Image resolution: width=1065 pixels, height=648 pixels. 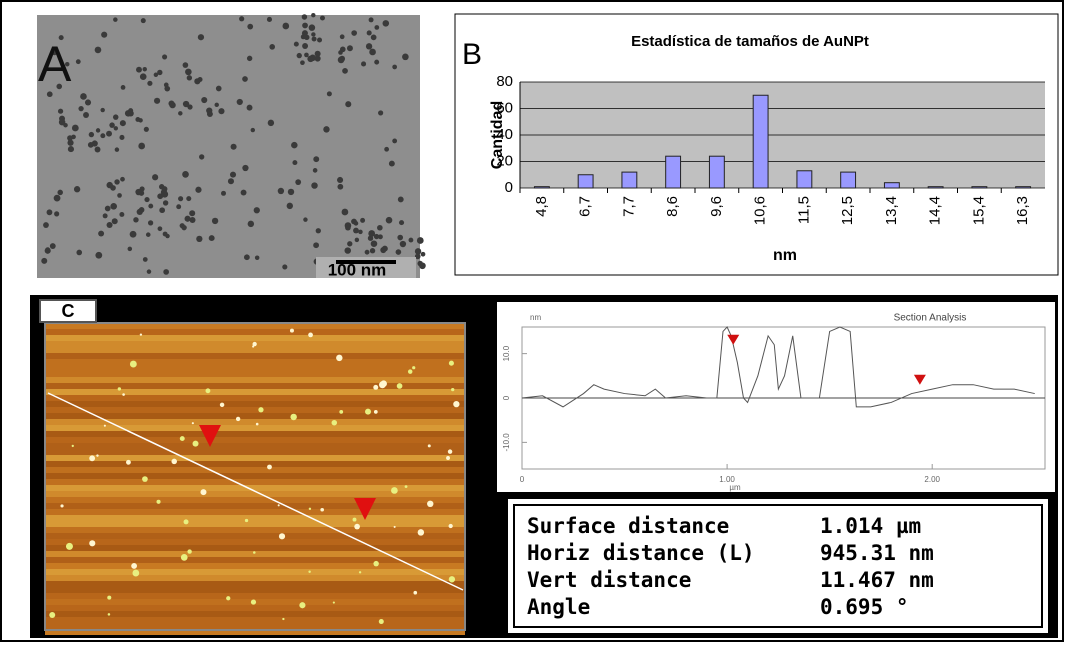 What do you see at coordinates (541, 206) in the screenshot?
I see `x-tick-label: 4,8` at bounding box center [541, 206].